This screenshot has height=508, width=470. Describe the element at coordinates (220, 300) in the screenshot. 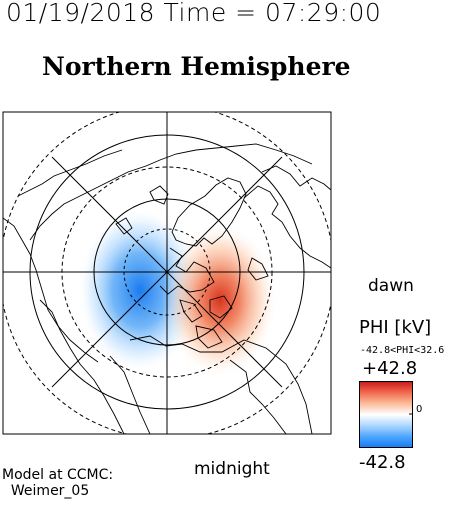

I see `positive-potential-cell` at that location.